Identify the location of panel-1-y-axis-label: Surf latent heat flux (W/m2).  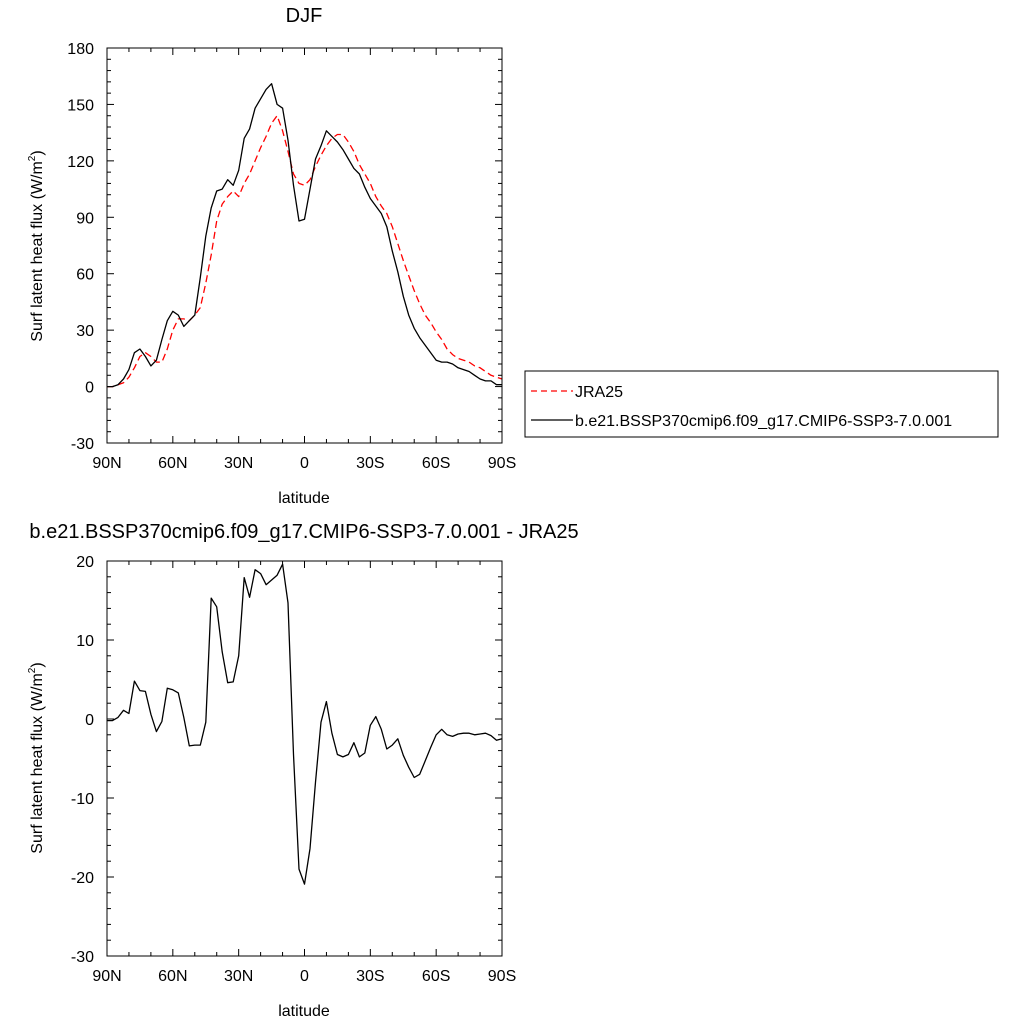
(36, 245).